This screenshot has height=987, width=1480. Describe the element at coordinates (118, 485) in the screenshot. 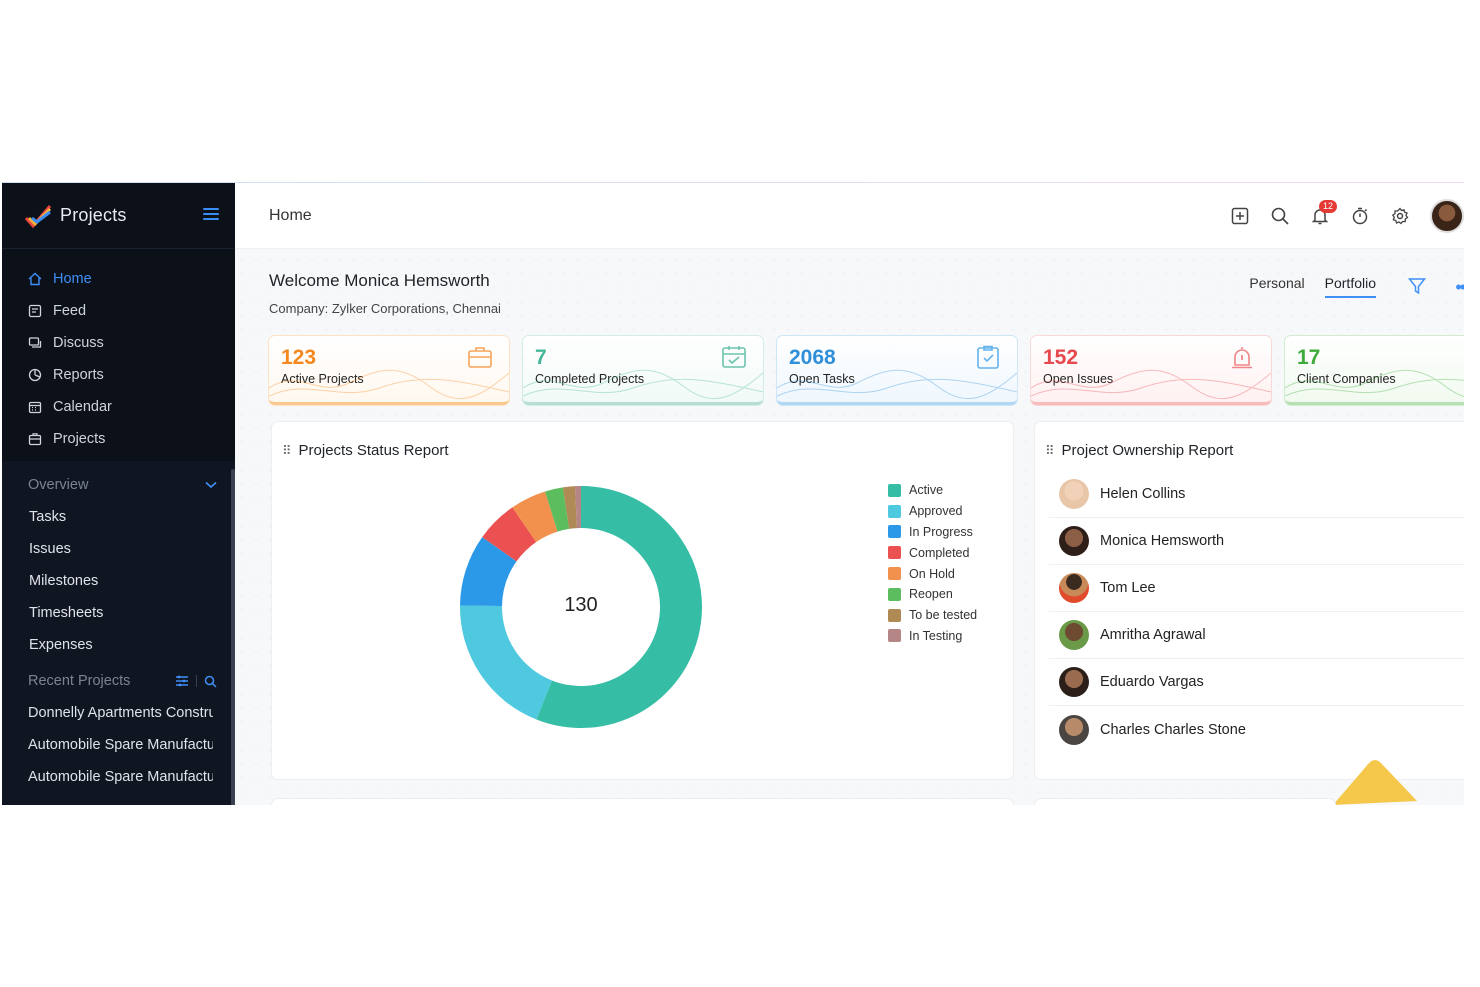

I see `overview-section-header: Overview` at that location.